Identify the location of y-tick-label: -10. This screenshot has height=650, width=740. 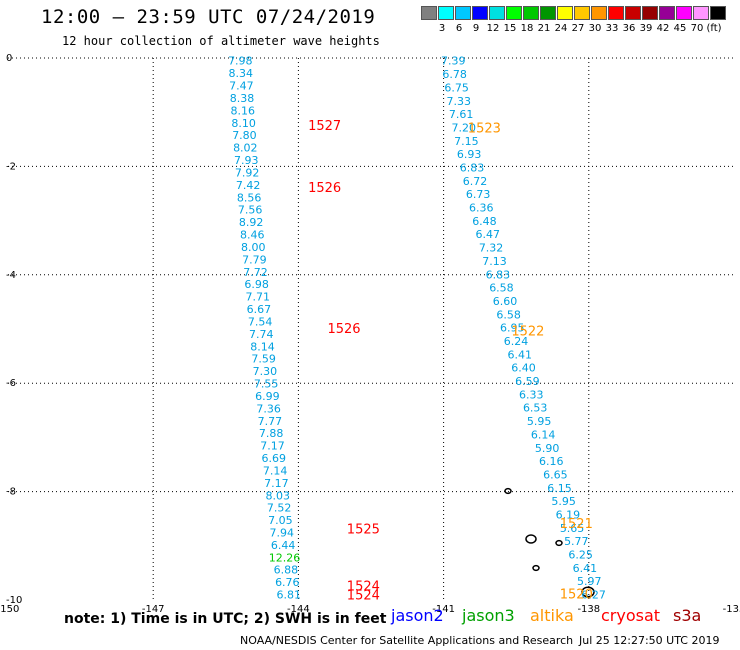
(14, 600).